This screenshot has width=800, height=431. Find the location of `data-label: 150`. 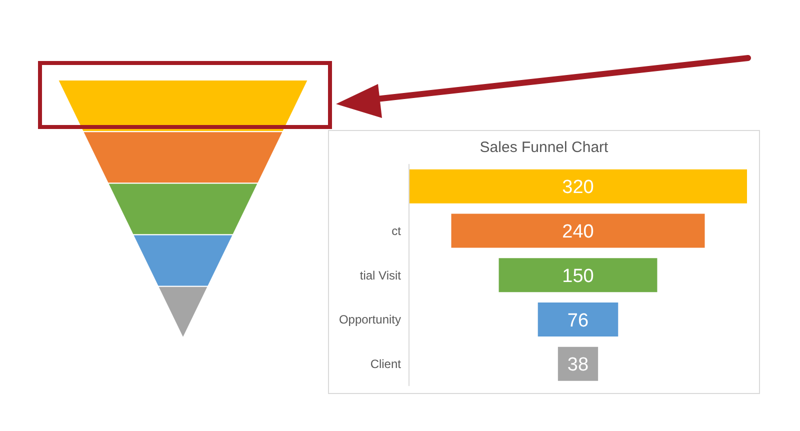

data-label: 150 is located at coordinates (578, 276).